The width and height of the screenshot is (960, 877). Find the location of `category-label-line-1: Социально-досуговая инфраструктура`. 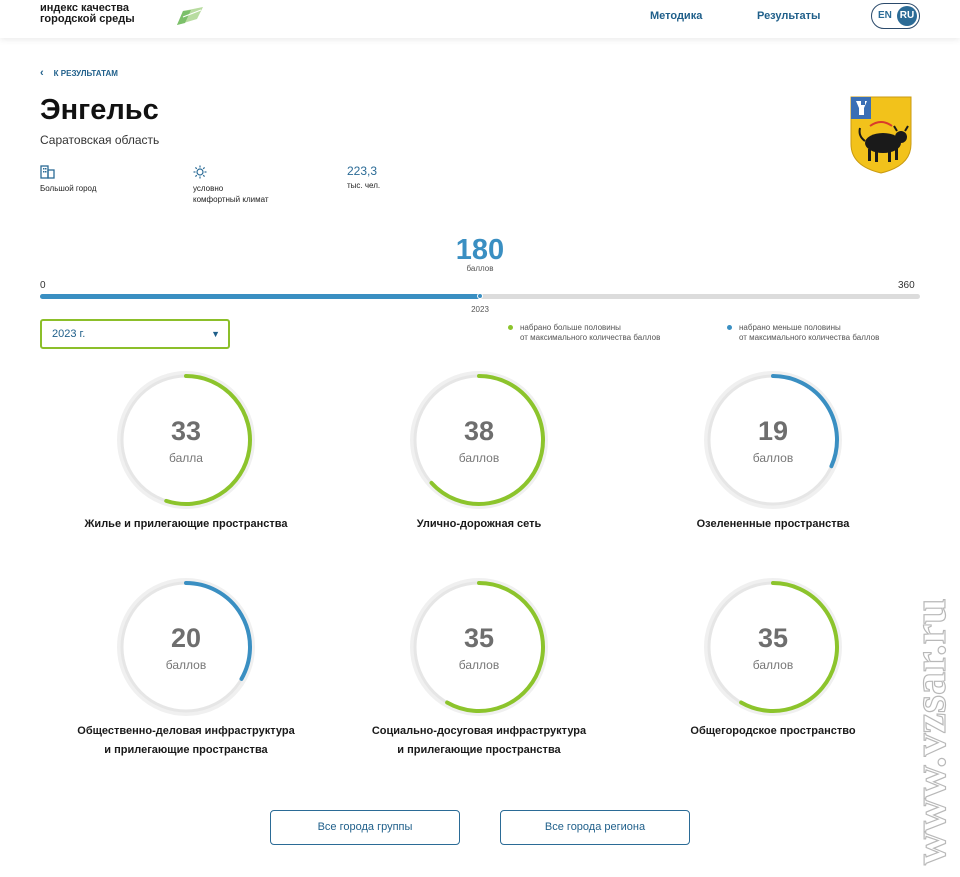

category-label-line-1: Социально-досуговая инфраструктура is located at coordinates (479, 731).